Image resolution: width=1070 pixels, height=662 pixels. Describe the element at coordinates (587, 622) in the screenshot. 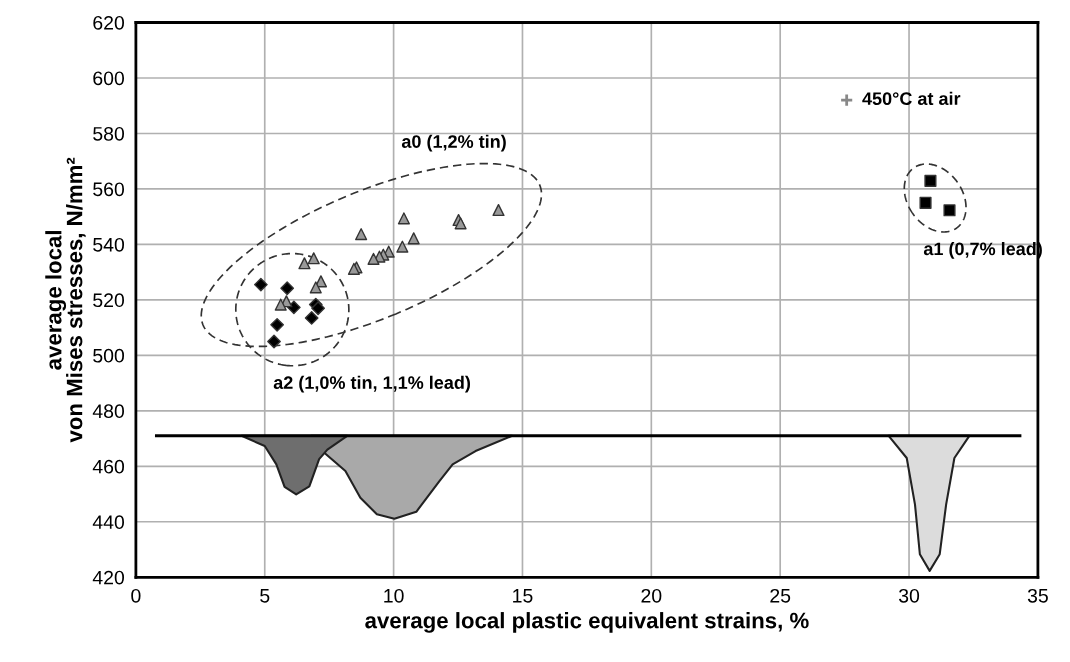

I see `x-axis-title: average local plastic equivalent strains, %` at that location.